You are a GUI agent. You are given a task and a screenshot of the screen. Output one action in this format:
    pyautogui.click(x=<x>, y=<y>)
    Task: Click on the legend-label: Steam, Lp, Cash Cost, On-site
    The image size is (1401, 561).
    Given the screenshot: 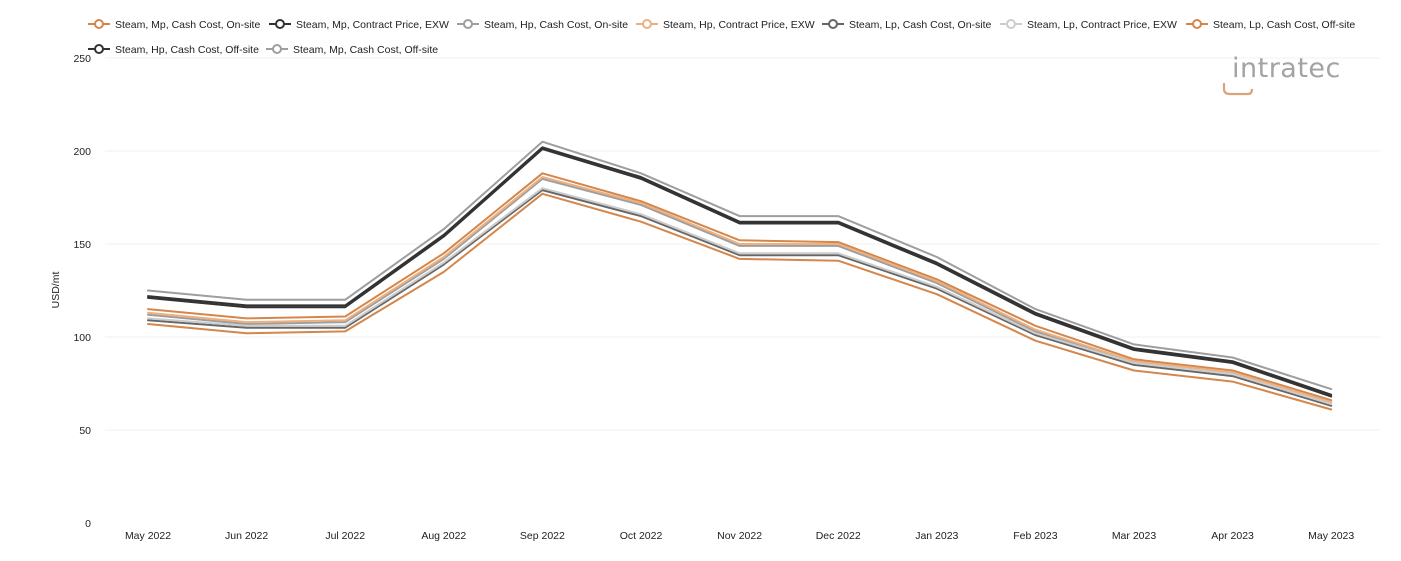 What is the action you would take?
    pyautogui.click(x=920, y=25)
    